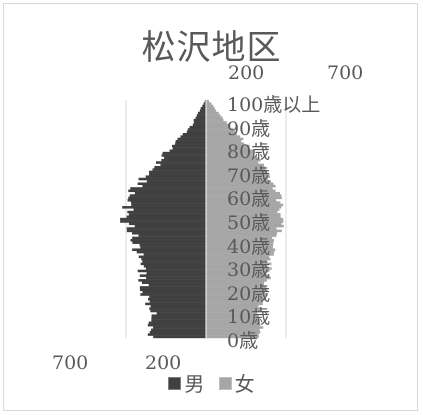 Image resolution: width=423 pixels, height=415 pixels. What do you see at coordinates (244, 384) in the screenshot?
I see `legend-label-female: 女` at bounding box center [244, 384].